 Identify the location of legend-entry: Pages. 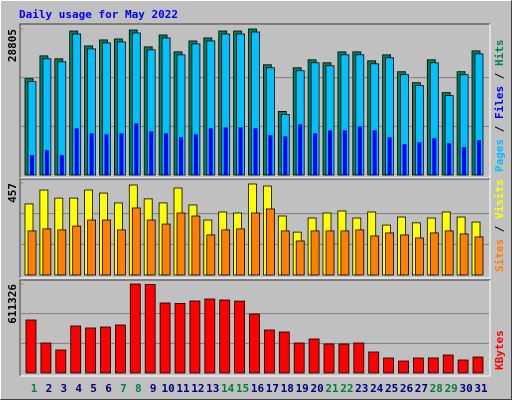
(499, 155).